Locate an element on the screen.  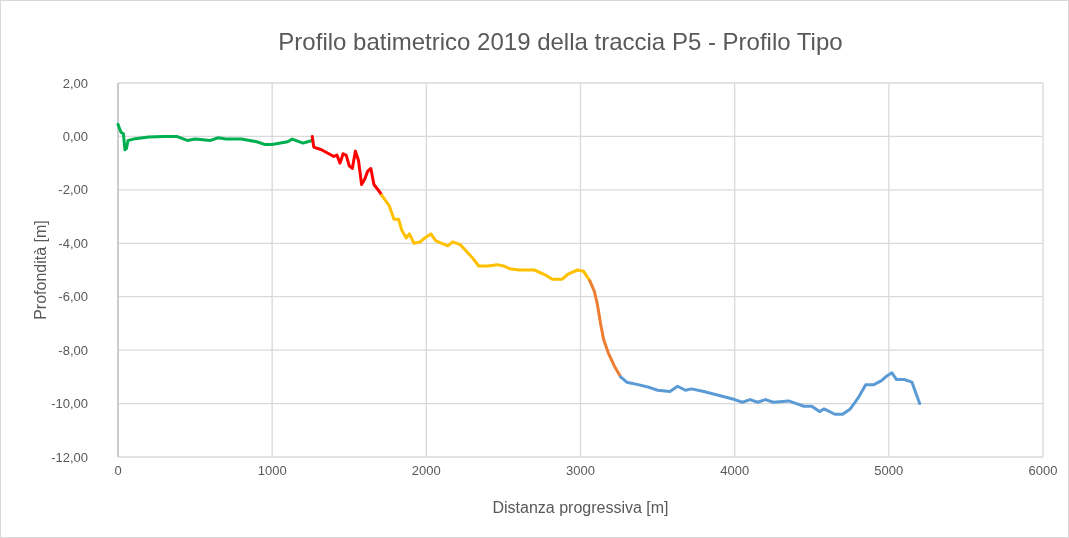
x-axis-title: Distanza progressiva [m] is located at coordinates (580, 507).